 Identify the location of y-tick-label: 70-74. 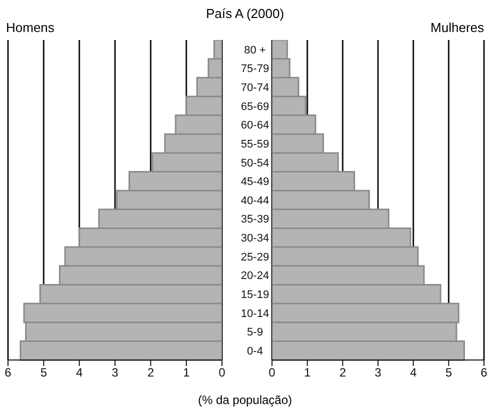
(255, 88).